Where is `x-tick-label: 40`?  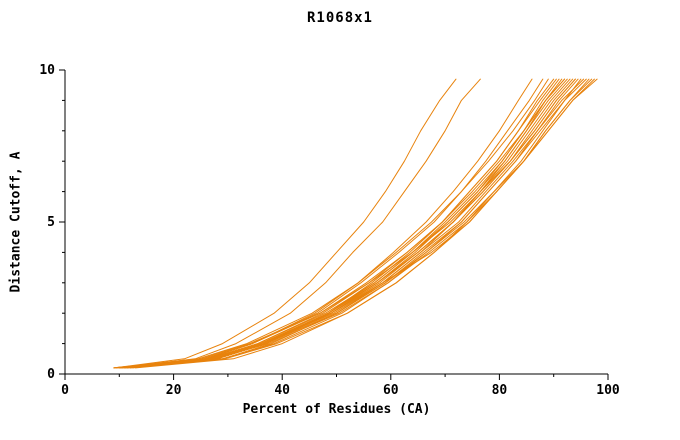
x-tick-label: 40 is located at coordinates (282, 390).